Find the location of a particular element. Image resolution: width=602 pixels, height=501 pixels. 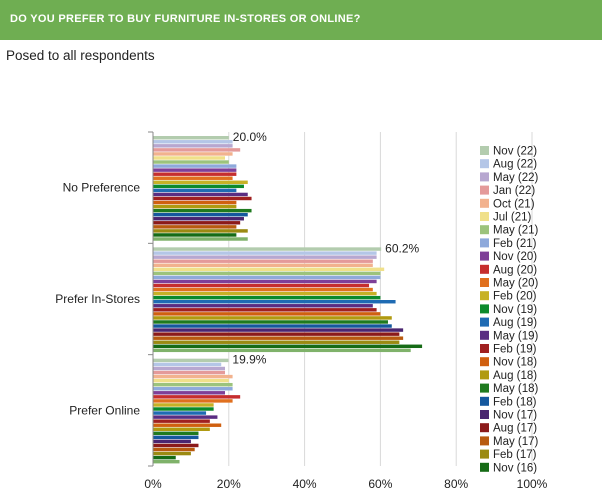

x-tick-label: 60% is located at coordinates (380, 484).